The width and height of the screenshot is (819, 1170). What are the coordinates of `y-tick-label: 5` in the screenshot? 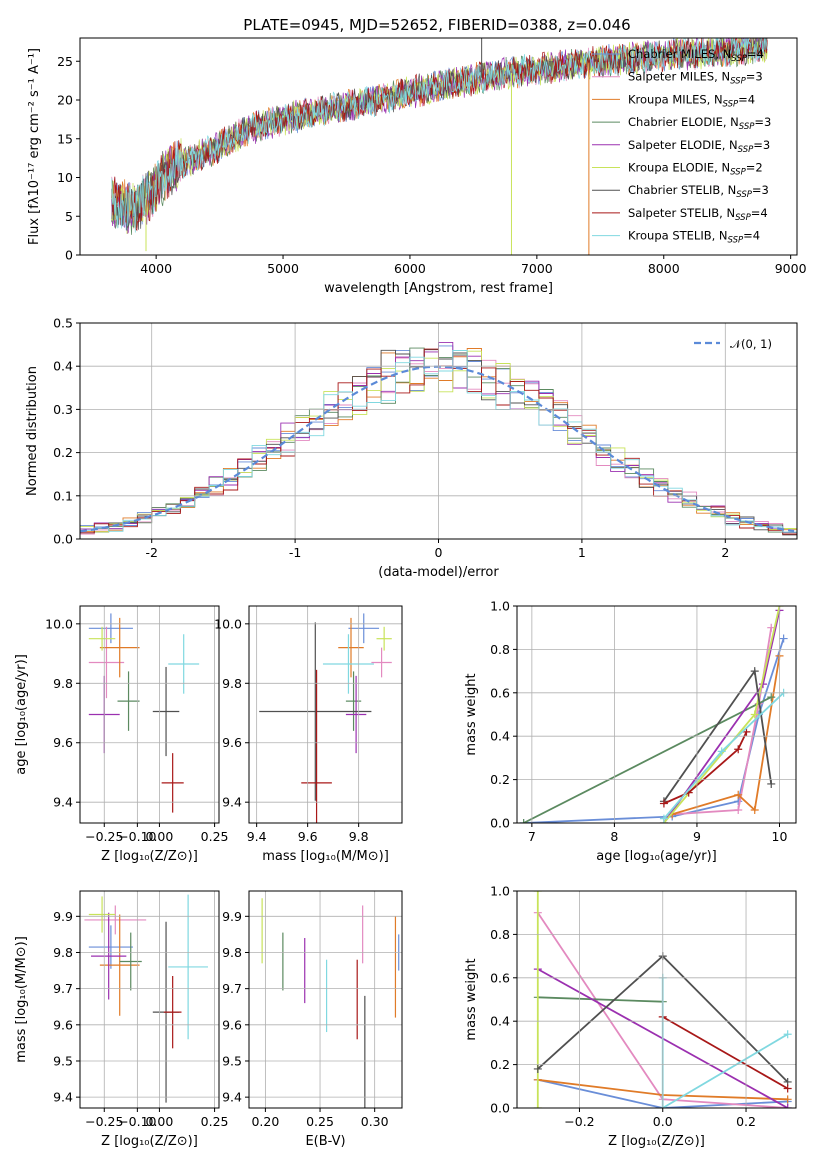 It's located at (69, 216).